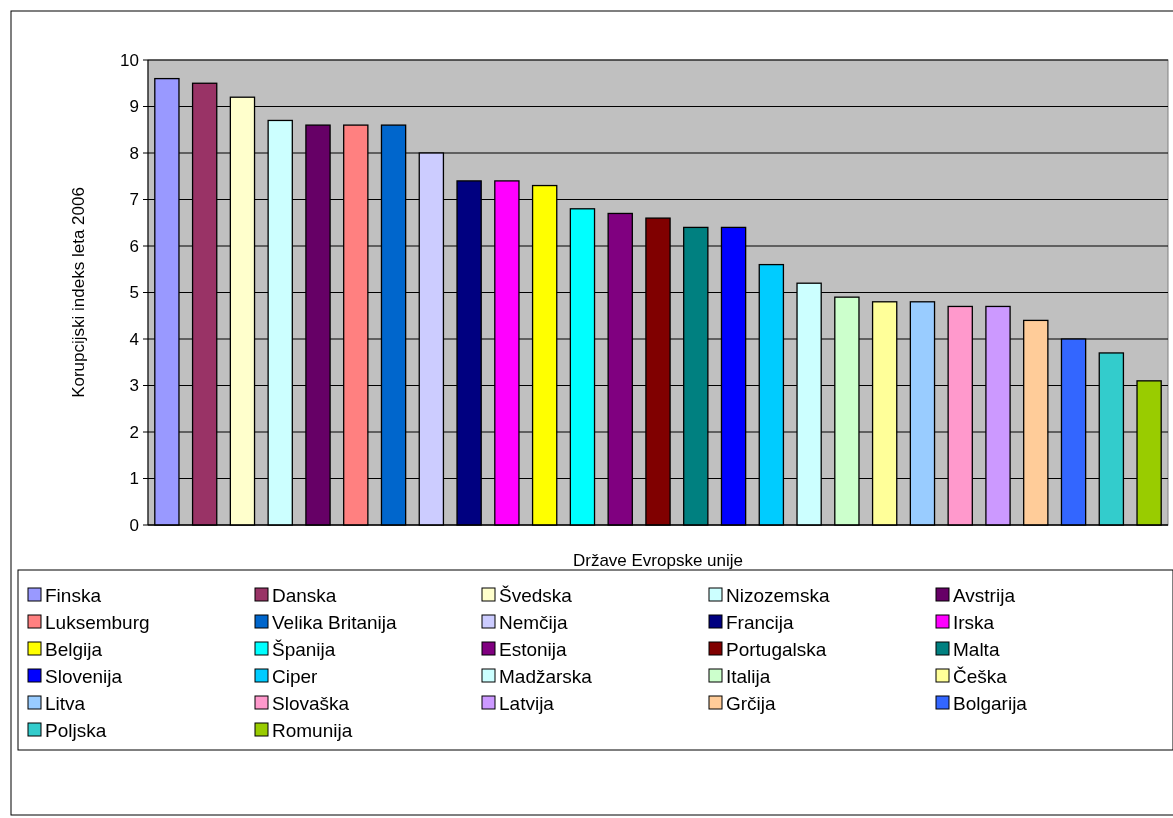 This screenshot has width=1173, height=818. What do you see at coordinates (760, 622) in the screenshot?
I see `legend-label: Francija` at bounding box center [760, 622].